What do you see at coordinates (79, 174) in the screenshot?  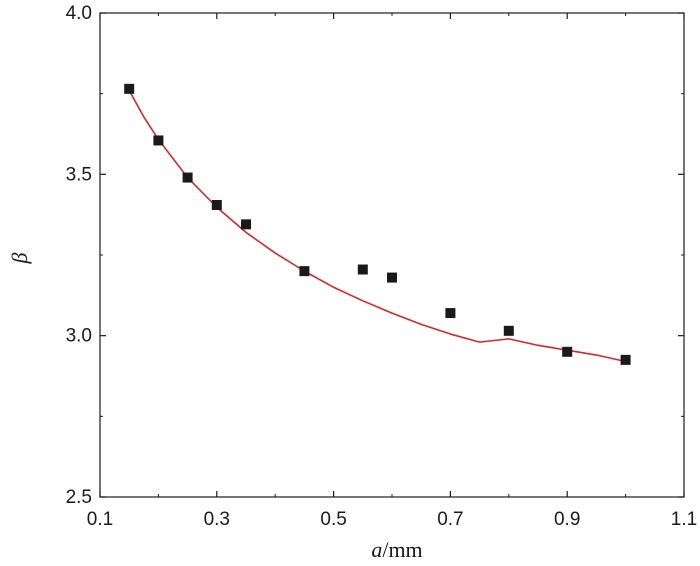 I see `y-tick-label: 3.5` at bounding box center [79, 174].